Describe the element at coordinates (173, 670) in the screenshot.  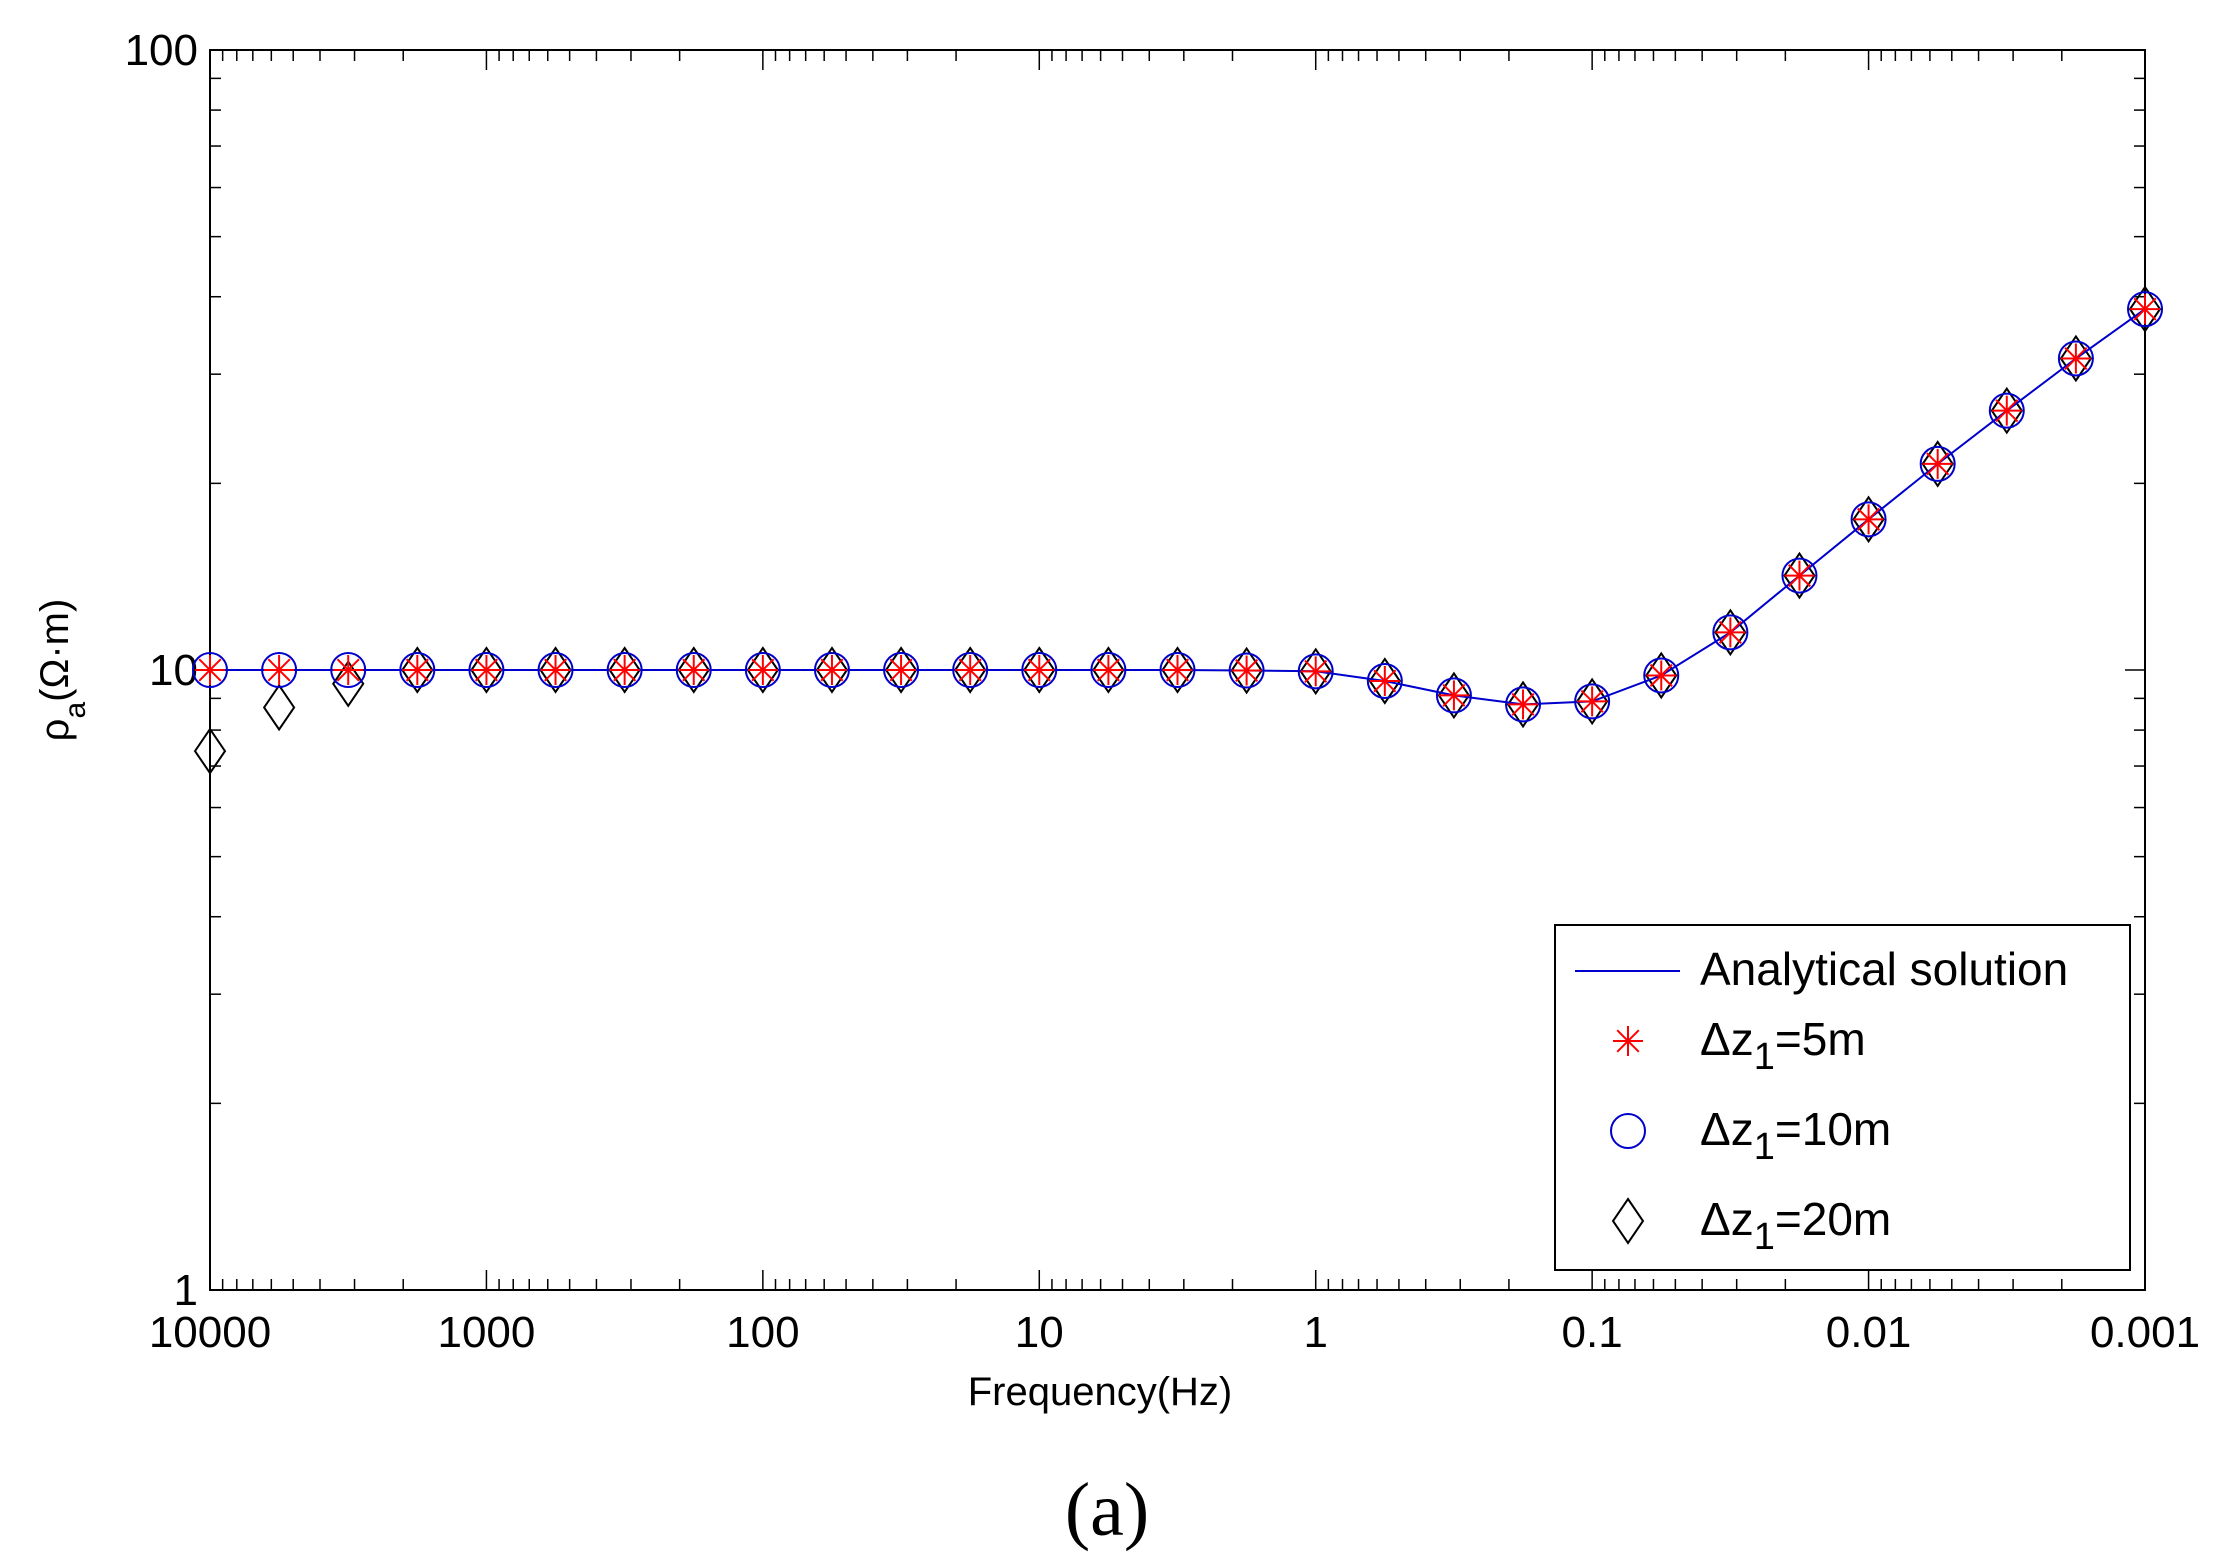
I see `y-tick-label: 10` at that location.